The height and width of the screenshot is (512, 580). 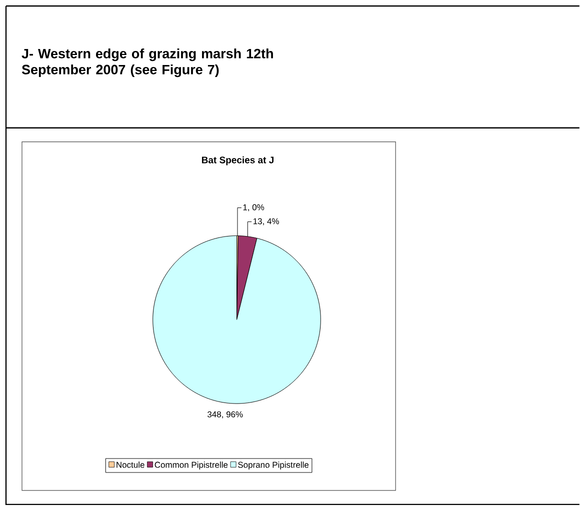 I want to click on chart-subtitle: Bat Species at J, so click(x=238, y=160).